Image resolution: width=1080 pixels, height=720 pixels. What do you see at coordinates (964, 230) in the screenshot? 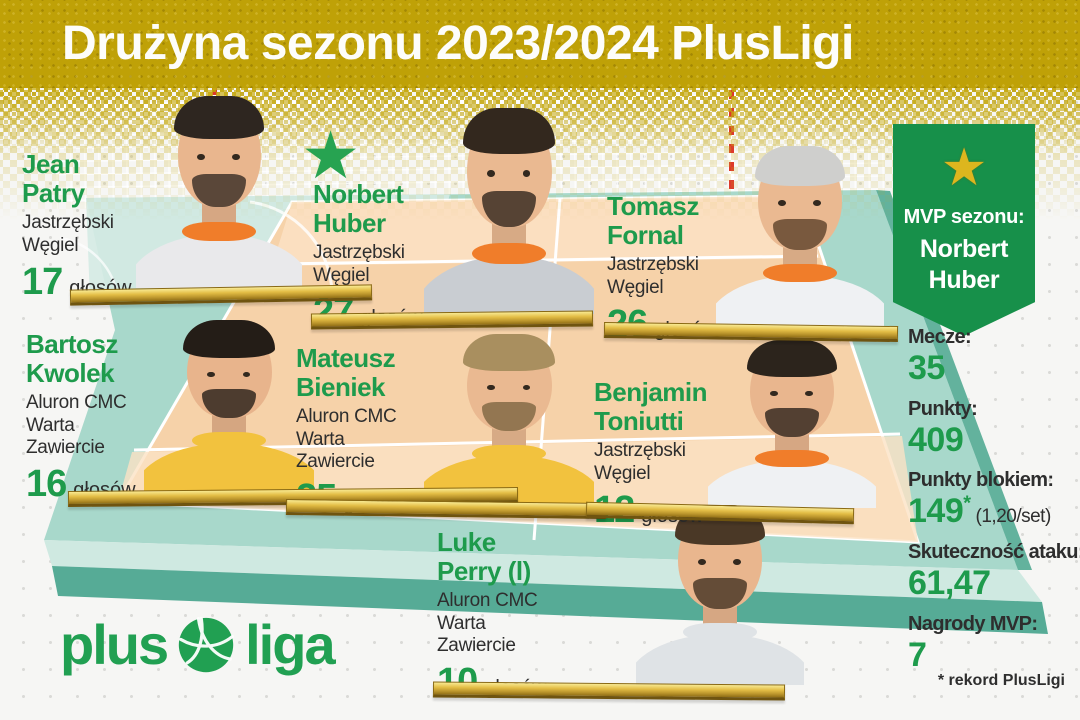
I see `mvp-panel: ★ MVP sezonu: Norbert Huber` at bounding box center [964, 230].